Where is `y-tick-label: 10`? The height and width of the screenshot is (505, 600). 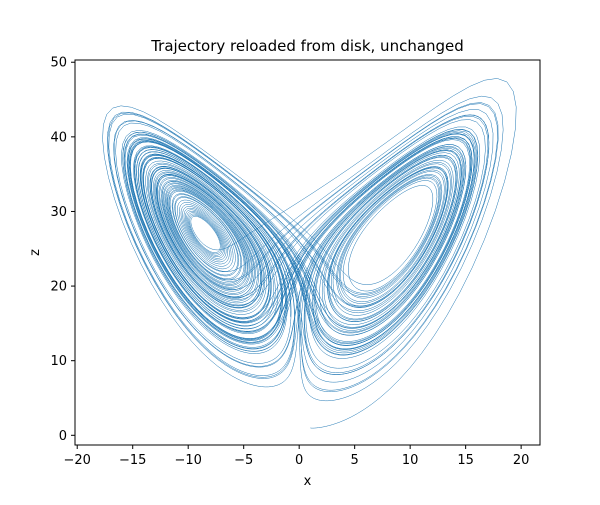 y-tick-label: 10 is located at coordinates (58, 361).